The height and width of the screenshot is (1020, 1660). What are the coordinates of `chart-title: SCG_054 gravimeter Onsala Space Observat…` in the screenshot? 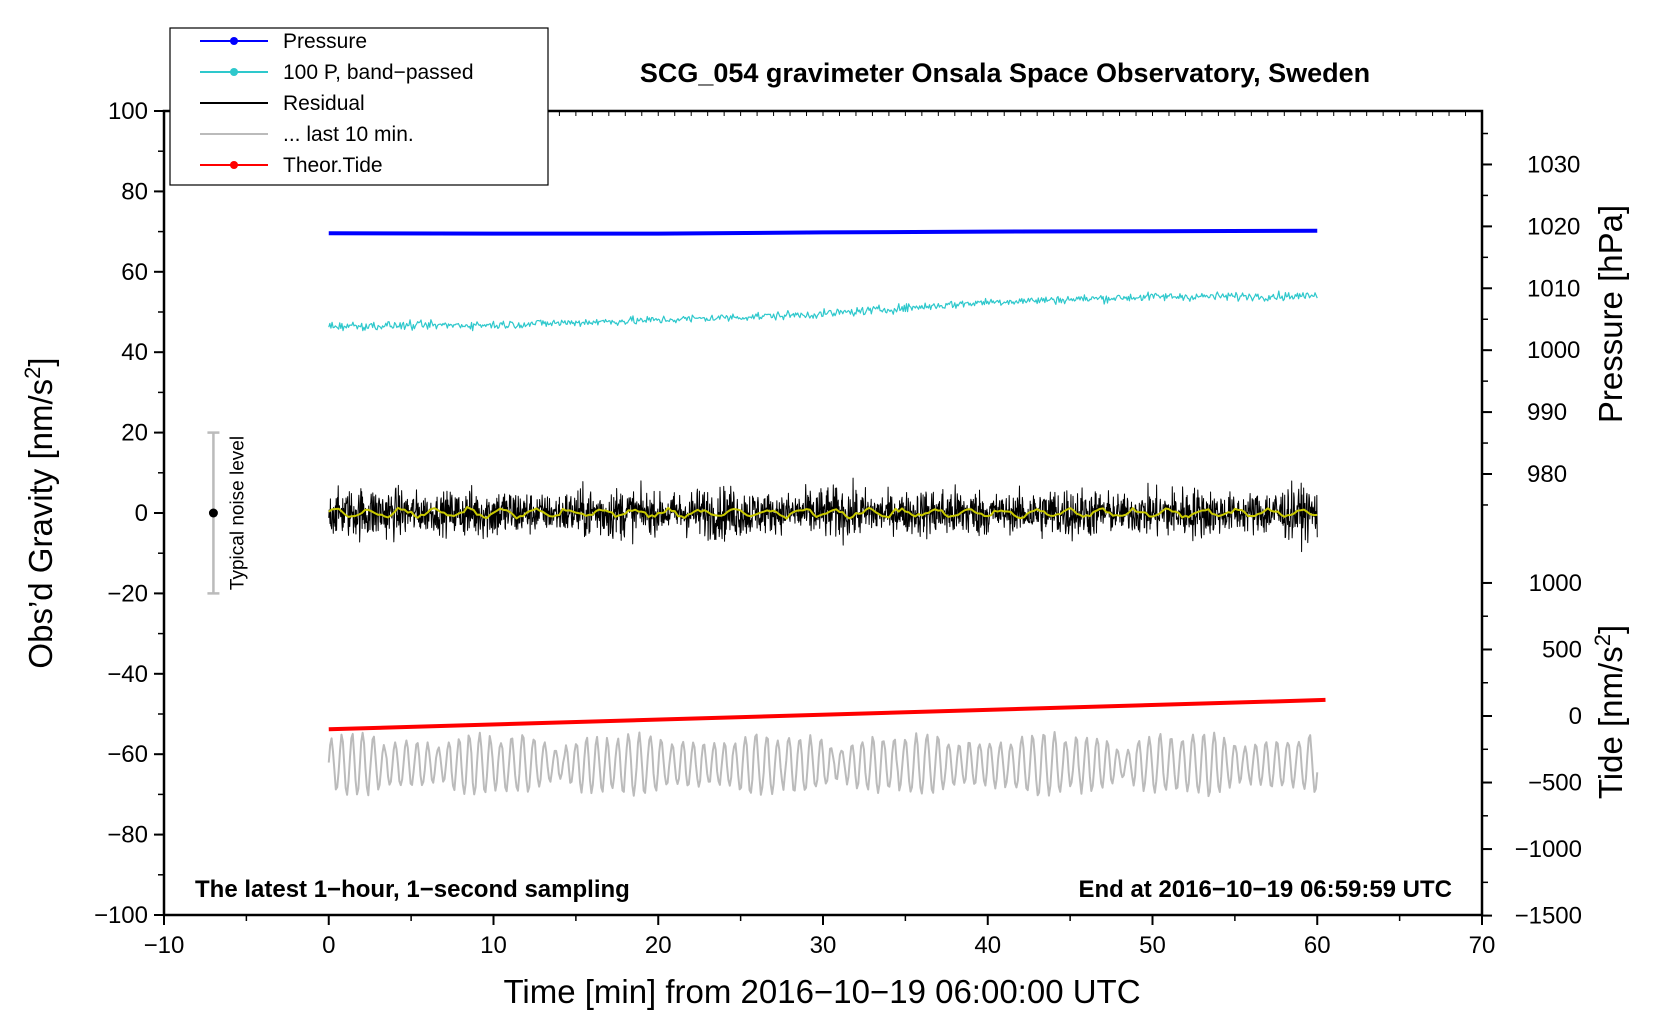 It's located at (1005, 73).